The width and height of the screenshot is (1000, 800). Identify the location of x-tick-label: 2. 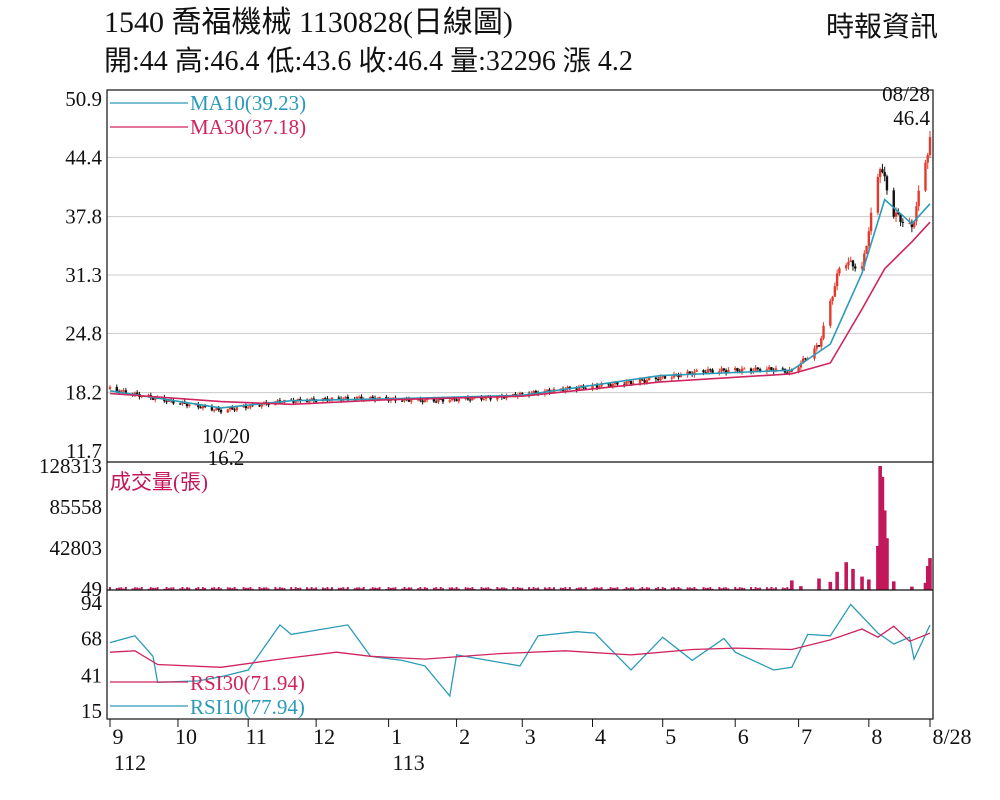
(464, 736).